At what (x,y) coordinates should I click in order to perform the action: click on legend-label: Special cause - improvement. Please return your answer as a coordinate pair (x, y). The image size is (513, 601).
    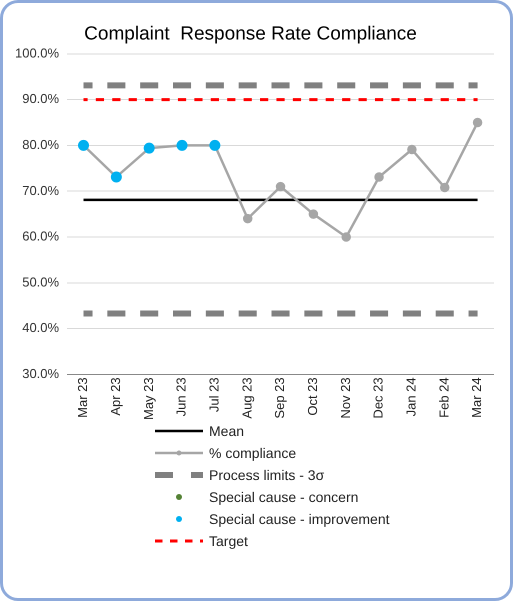
    Looking at the image, I should click on (299, 519).